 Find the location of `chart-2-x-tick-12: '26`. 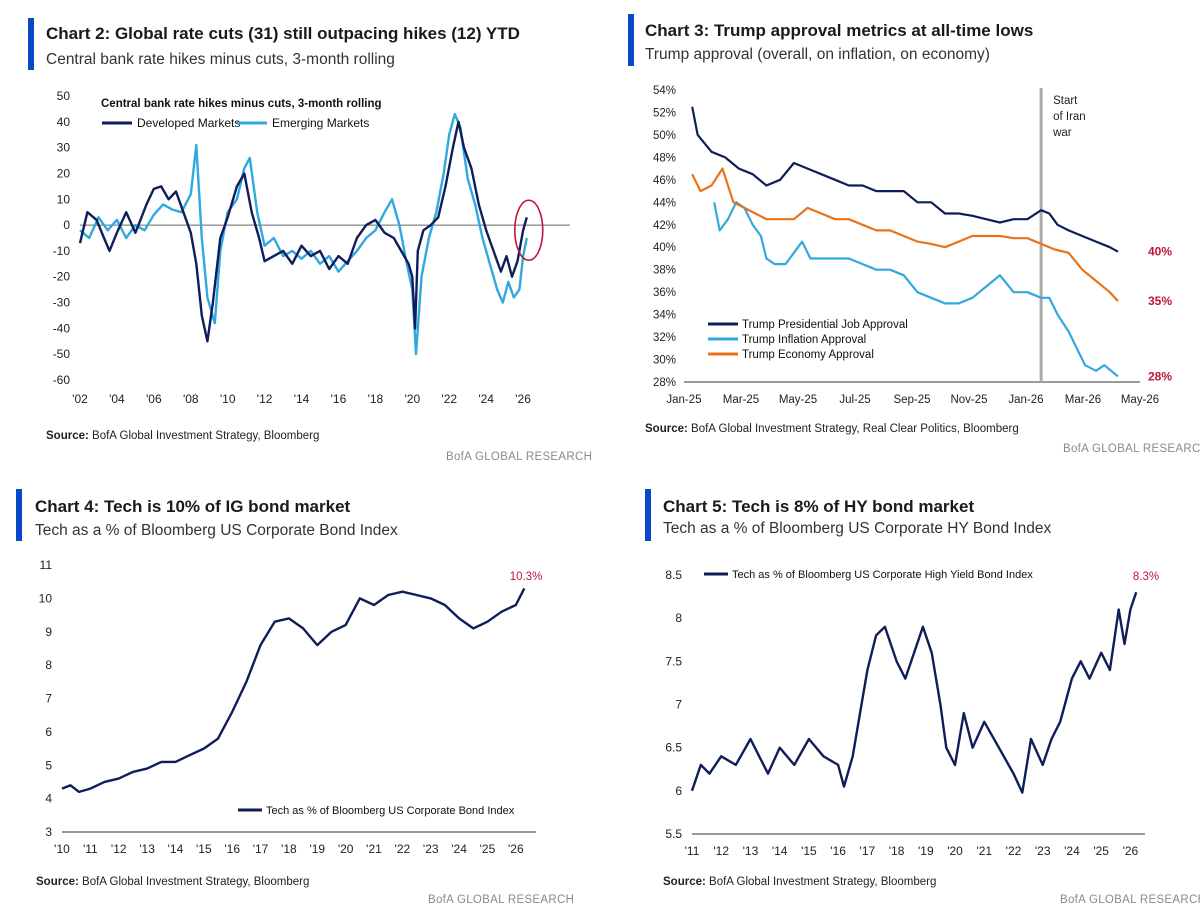

chart-2-x-tick-12: '26 is located at coordinates (523, 399).